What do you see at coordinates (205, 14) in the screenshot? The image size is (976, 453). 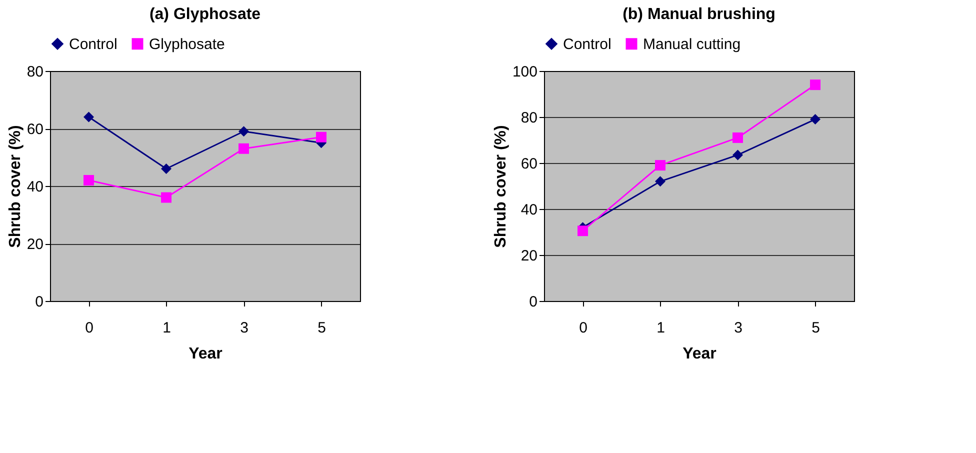 I see `chart-title: (a) Glyphosate` at bounding box center [205, 14].